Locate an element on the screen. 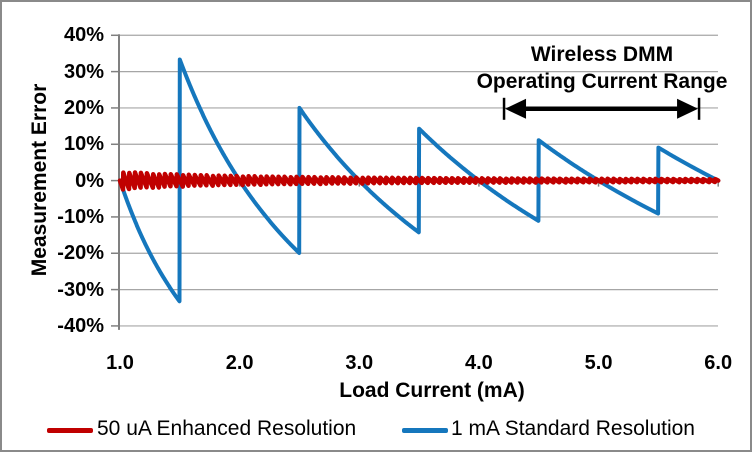 The height and width of the screenshot is (452, 752). x-axis-title: Load Current (mA) is located at coordinates (432, 390).